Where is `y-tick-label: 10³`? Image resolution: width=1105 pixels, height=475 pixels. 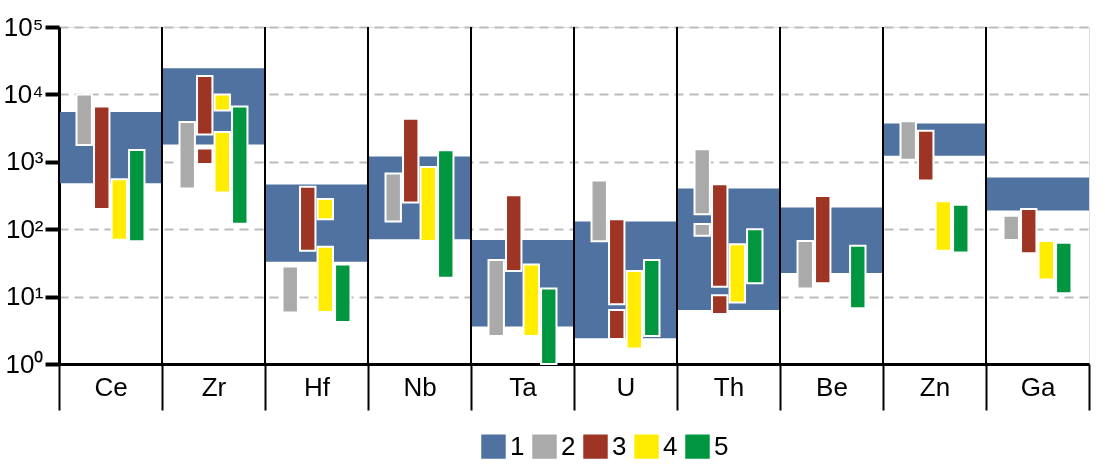
y-tick-label: 10³ is located at coordinates (24, 161).